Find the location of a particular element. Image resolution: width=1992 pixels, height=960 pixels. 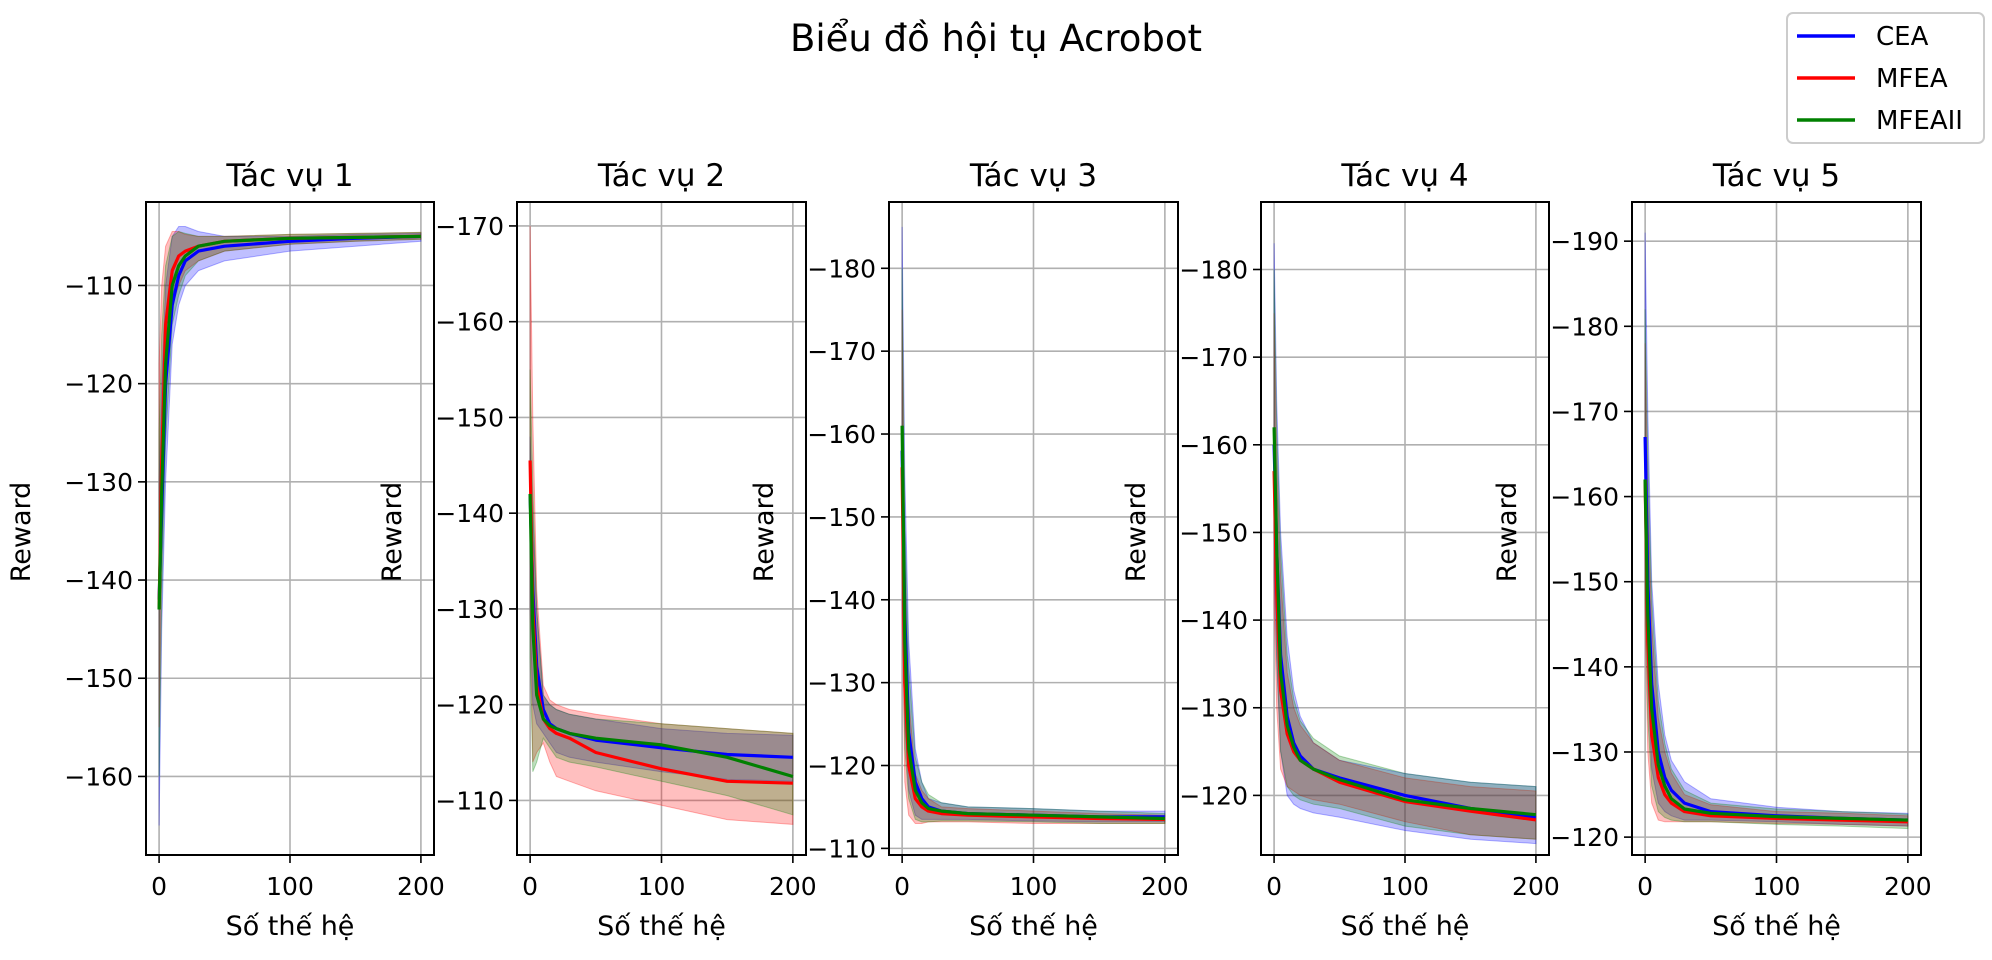

legend-box is located at coordinates (1885, 78).